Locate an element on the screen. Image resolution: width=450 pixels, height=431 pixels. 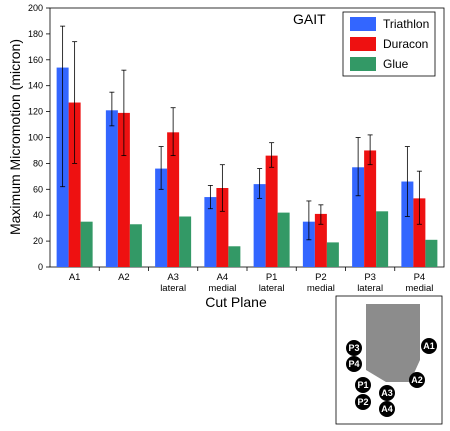
marker-a2 is located at coordinates (417, 380).